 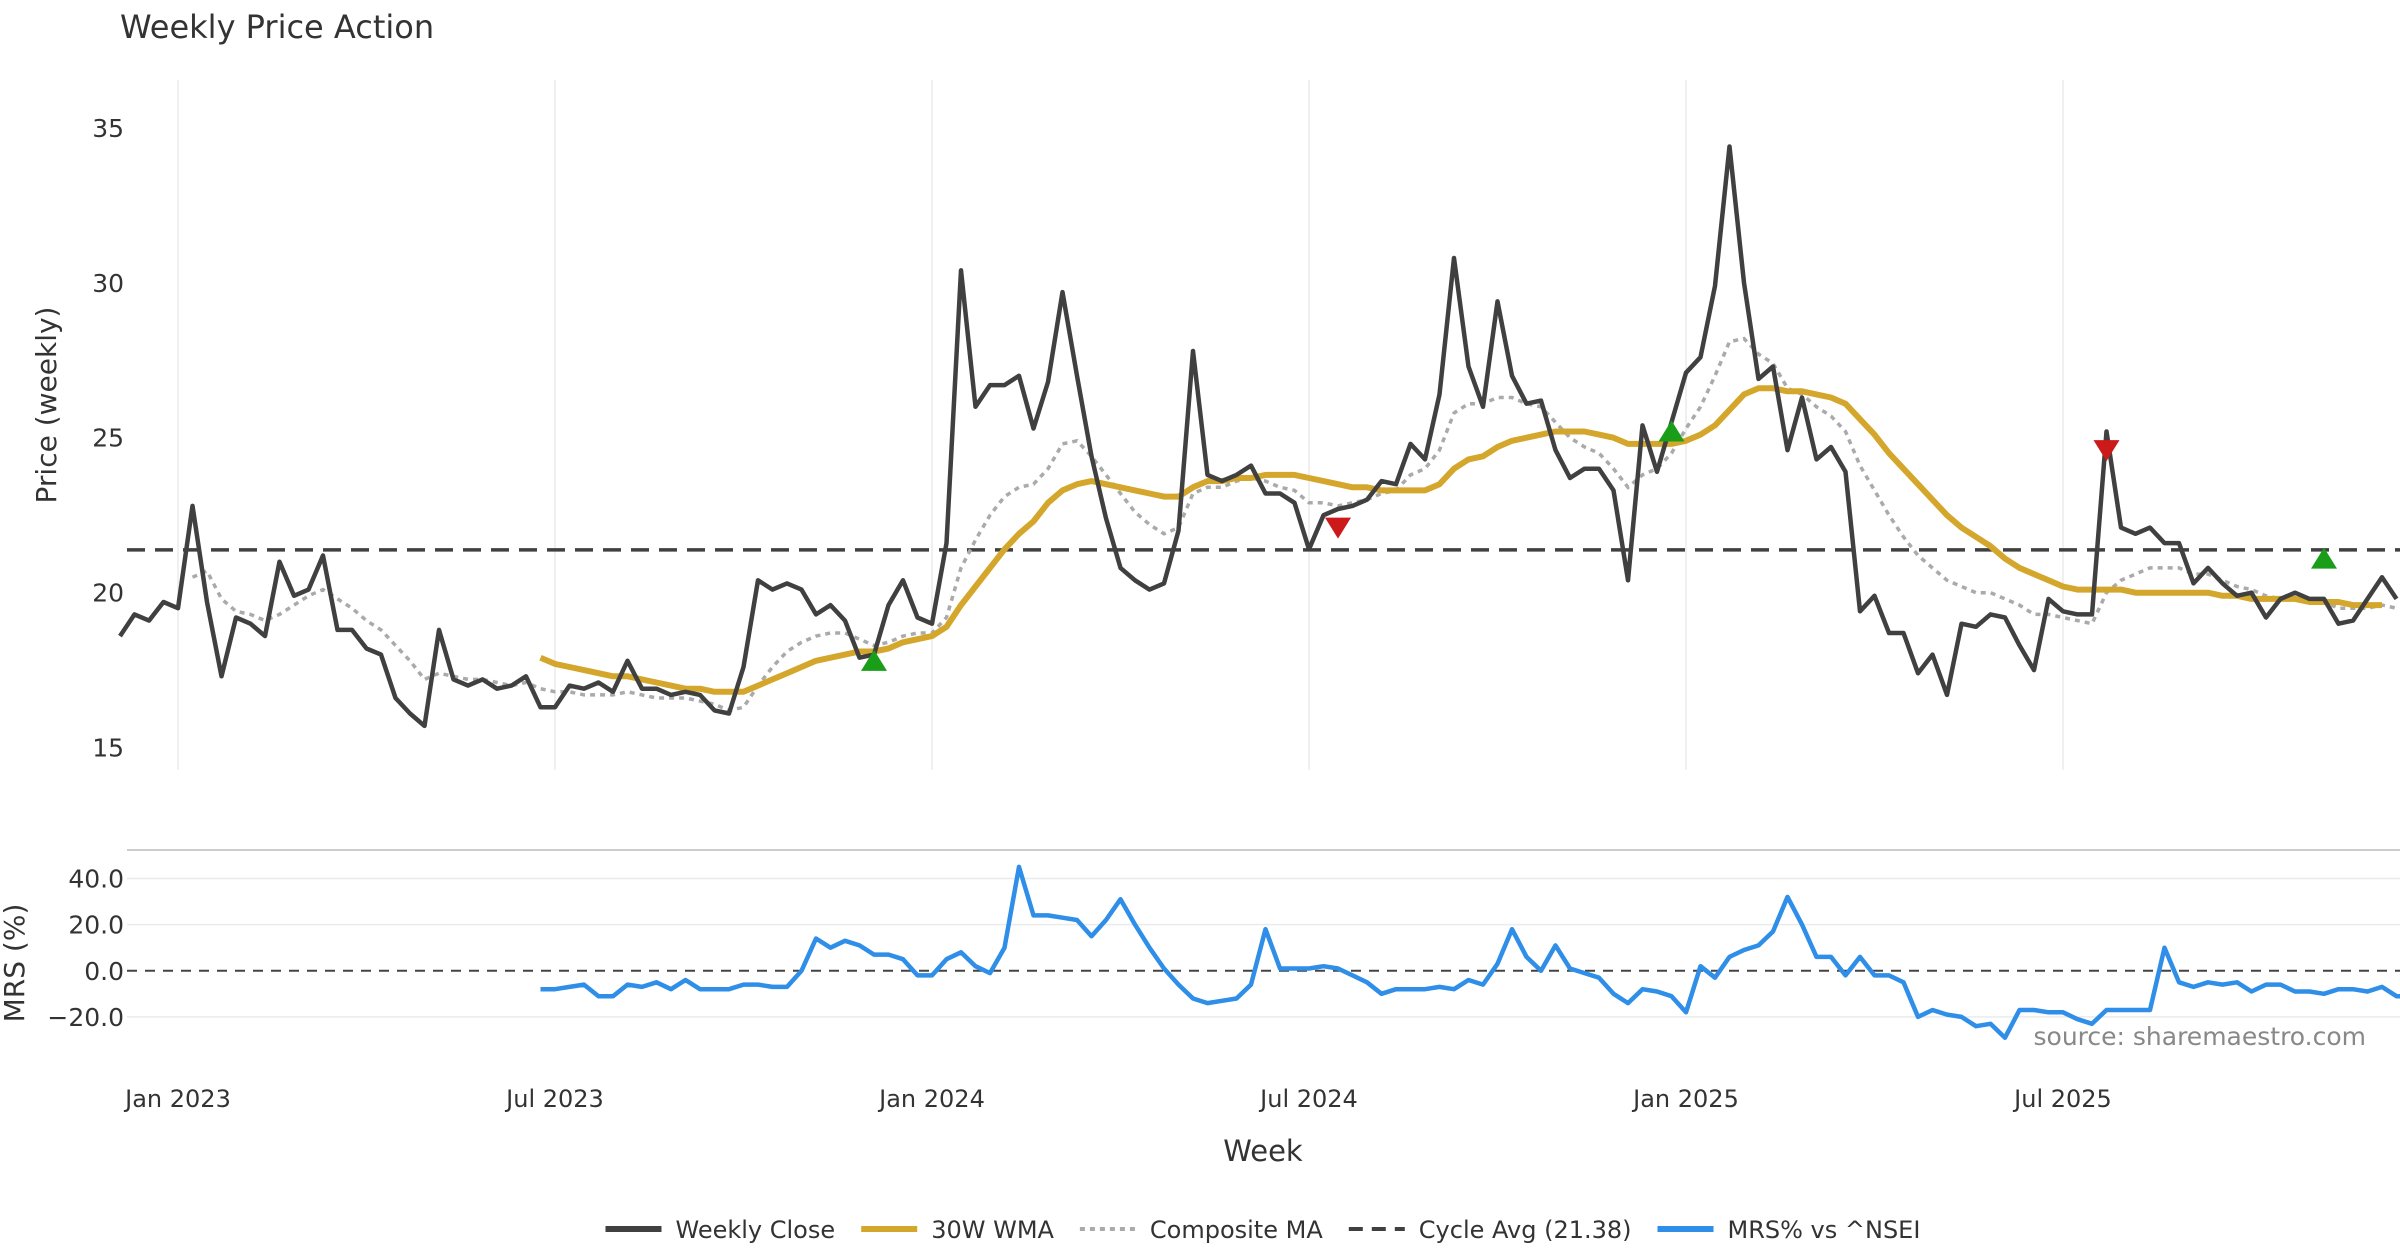 What do you see at coordinates (2062, 1099) in the screenshot?
I see `x-tick-label: Jul 2025` at bounding box center [2062, 1099].